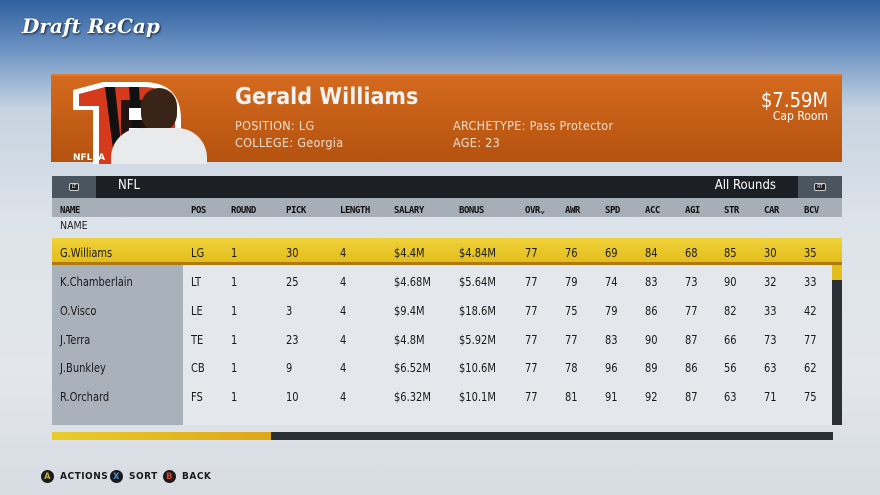  I want to click on cell-str: 85, so click(730, 252).